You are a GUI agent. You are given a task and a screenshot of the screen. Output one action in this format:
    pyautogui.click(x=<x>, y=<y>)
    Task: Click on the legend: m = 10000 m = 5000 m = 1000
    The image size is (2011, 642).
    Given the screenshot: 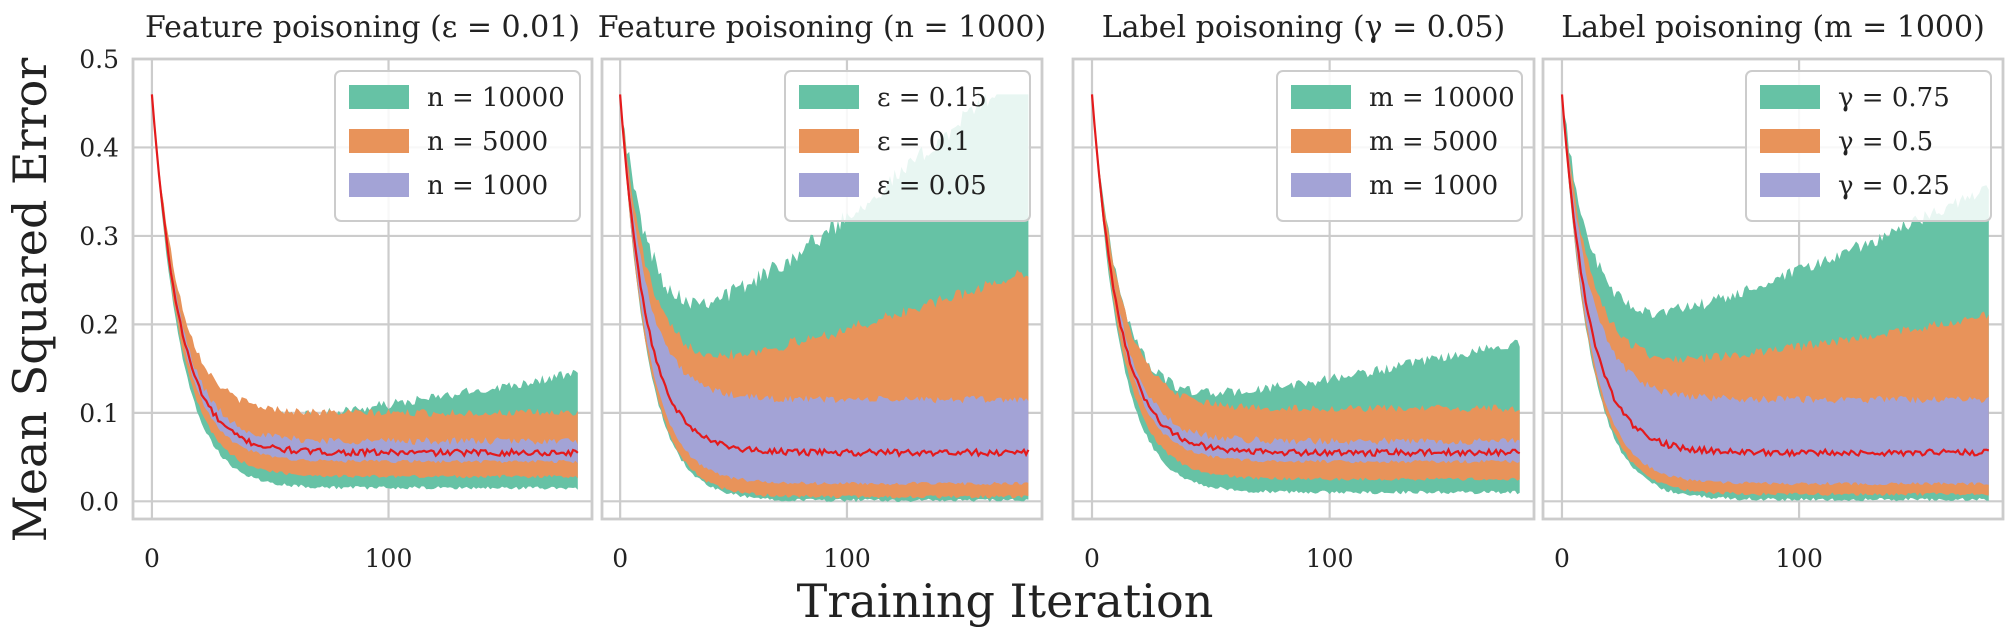 What is the action you would take?
    pyautogui.click(x=1399, y=146)
    